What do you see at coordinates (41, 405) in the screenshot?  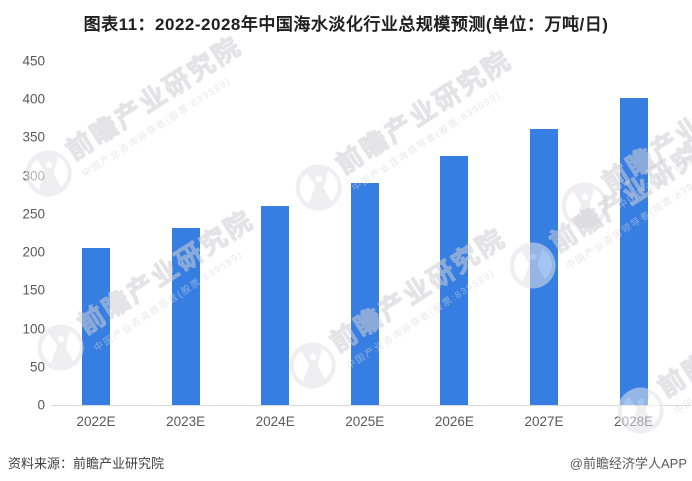 I see `y-axis-label: 0` at bounding box center [41, 405].